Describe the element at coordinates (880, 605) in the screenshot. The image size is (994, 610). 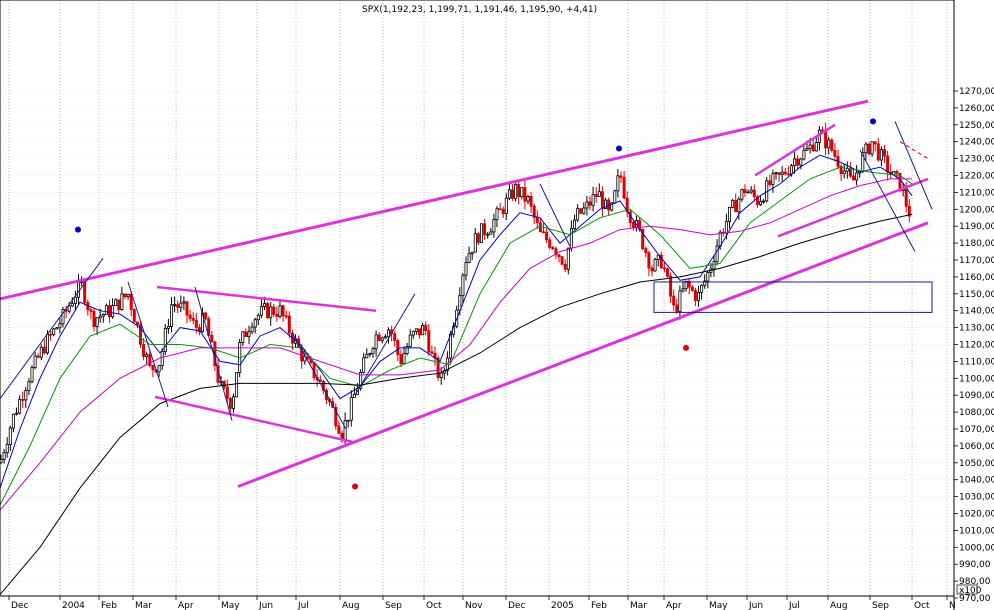
I see `x-tick-label: Sep` at that location.